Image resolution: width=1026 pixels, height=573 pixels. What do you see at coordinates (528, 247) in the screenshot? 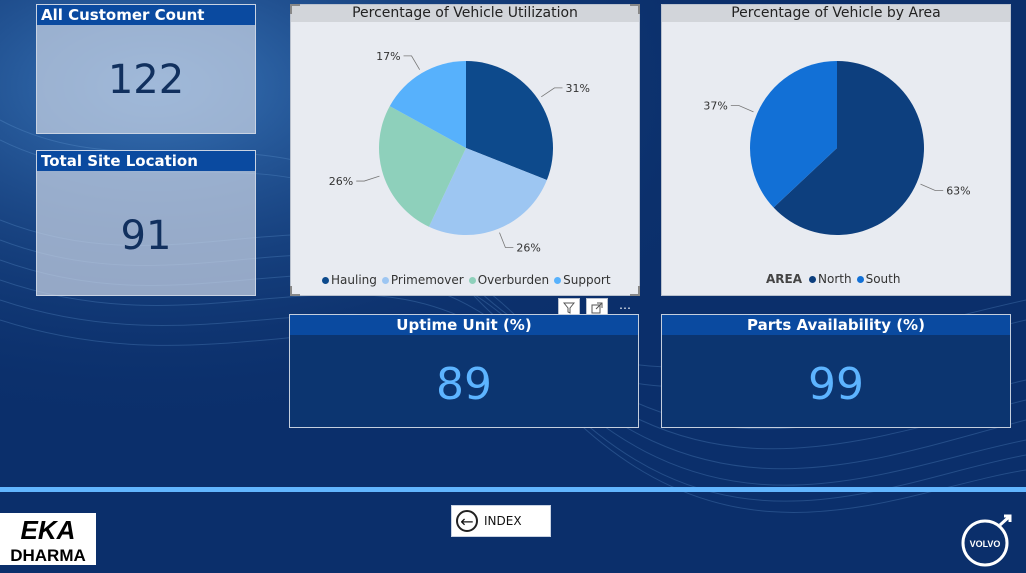
I see `data-label-primemover: 26%` at bounding box center [528, 247].